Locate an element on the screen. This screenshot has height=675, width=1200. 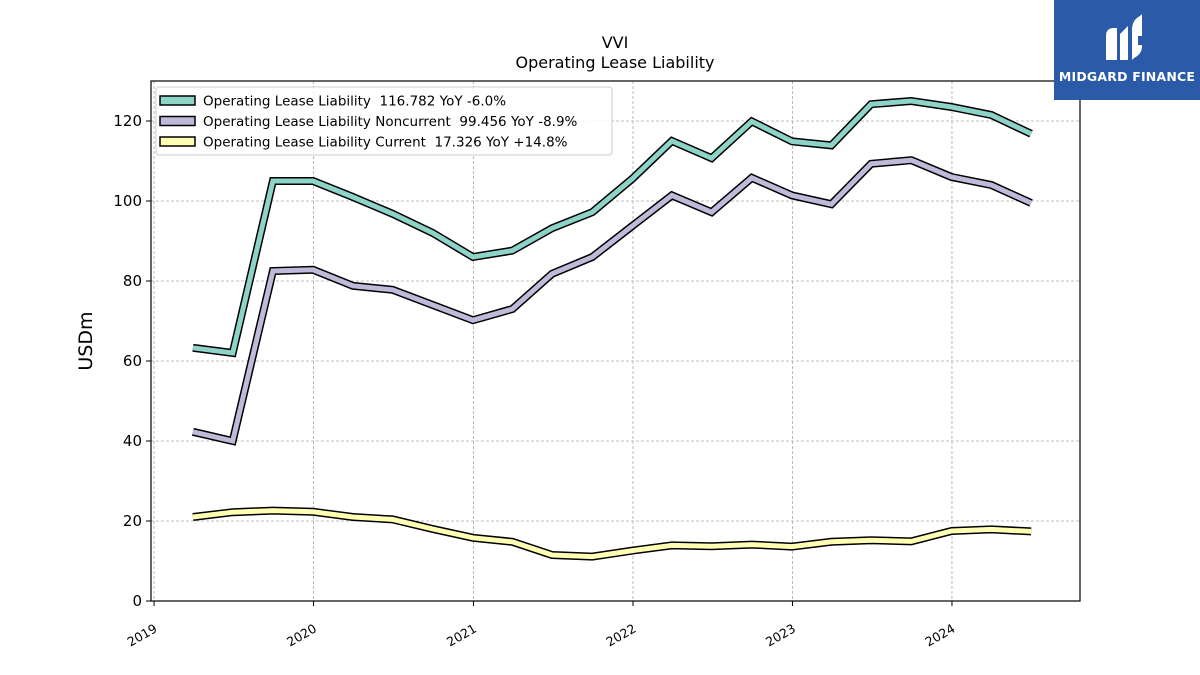
series-line is located at coordinates (612, 534).